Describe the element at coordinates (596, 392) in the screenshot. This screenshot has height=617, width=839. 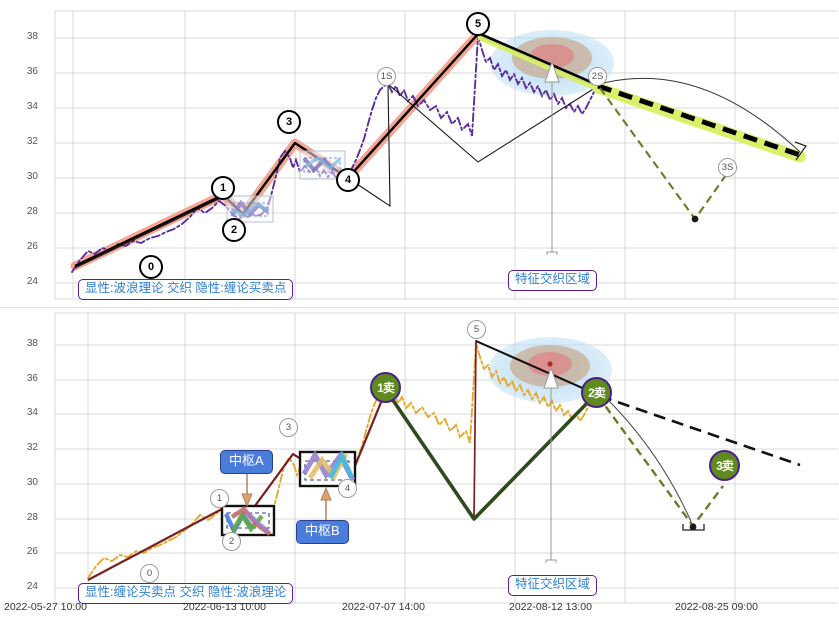
I see `bottom-sell-badge-2: 2卖` at that location.